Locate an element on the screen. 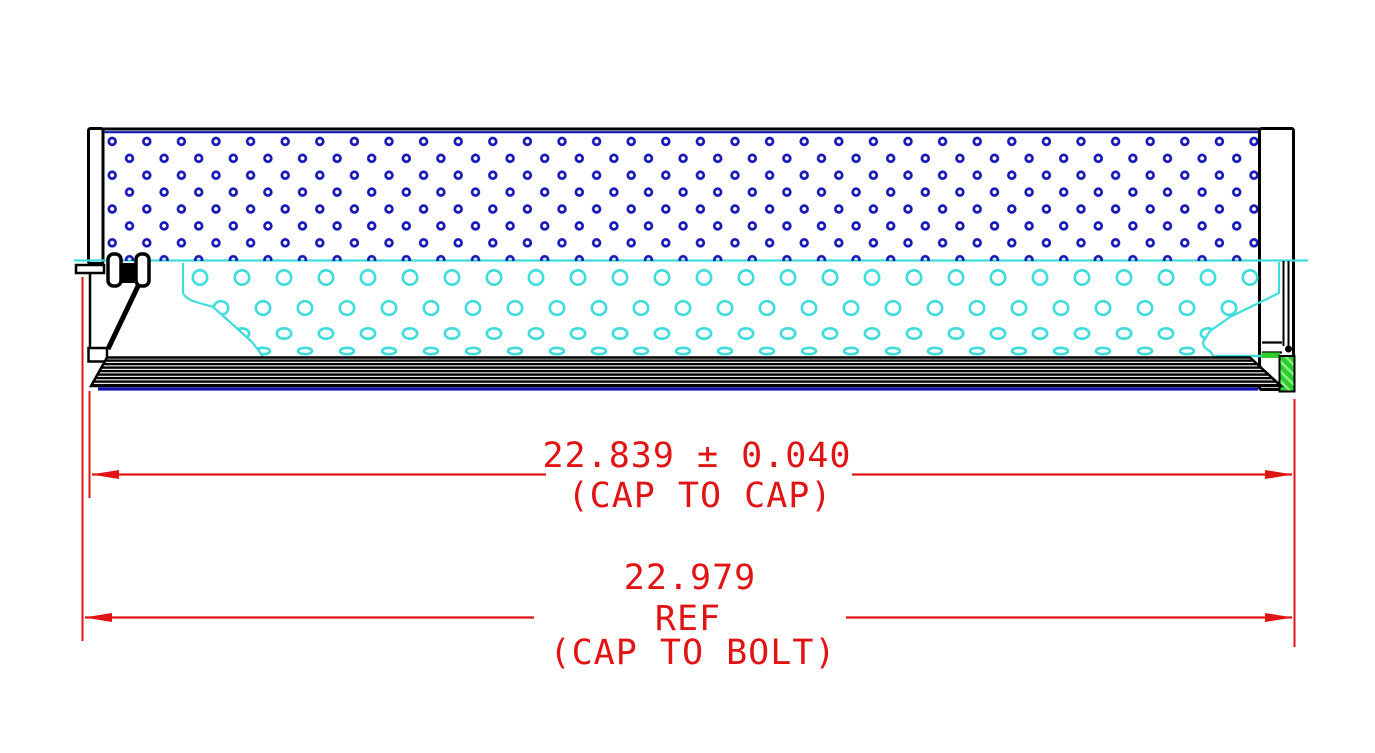  right-end-cap is located at coordinates (1276, 259).